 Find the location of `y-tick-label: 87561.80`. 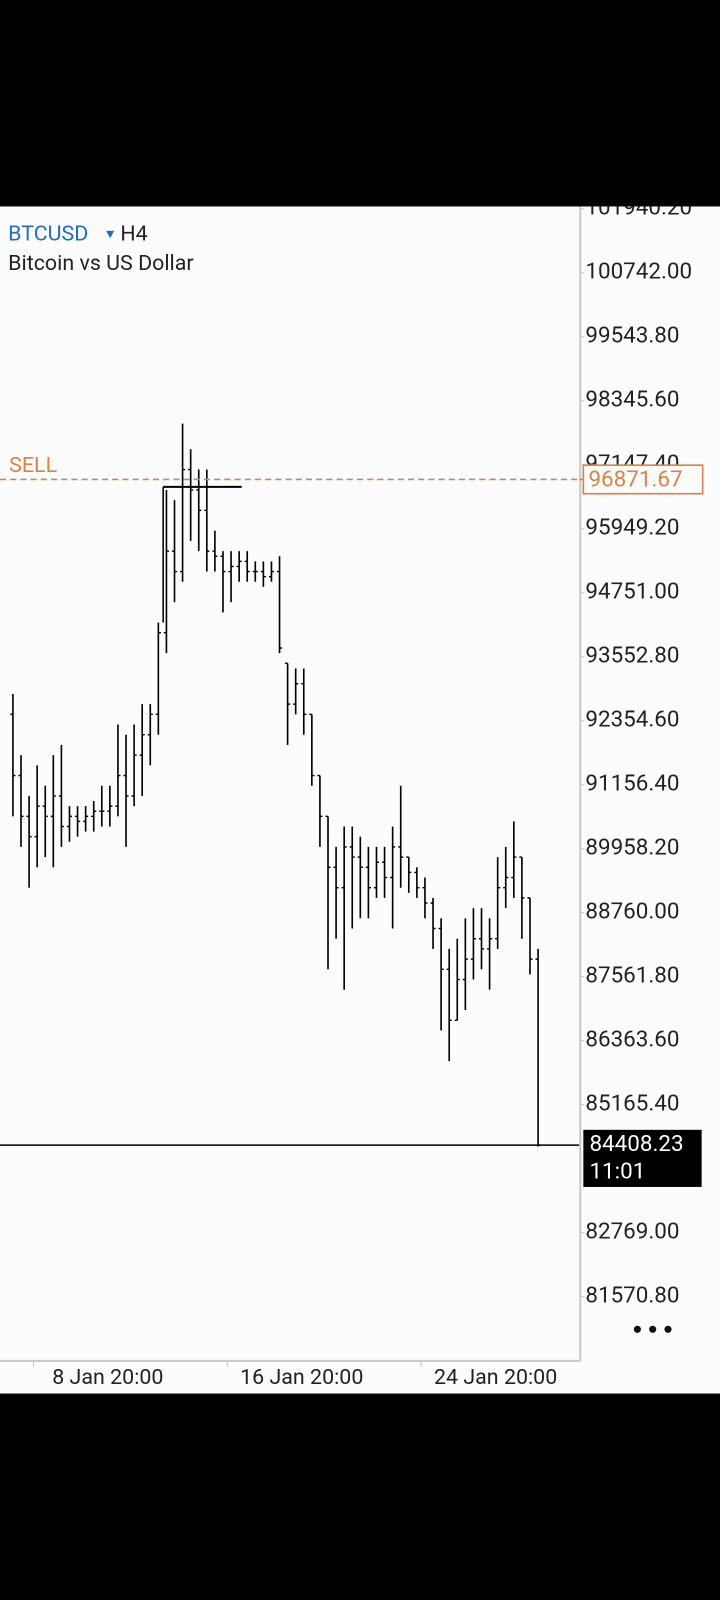

y-tick-label: 87561.80 is located at coordinates (632, 976).